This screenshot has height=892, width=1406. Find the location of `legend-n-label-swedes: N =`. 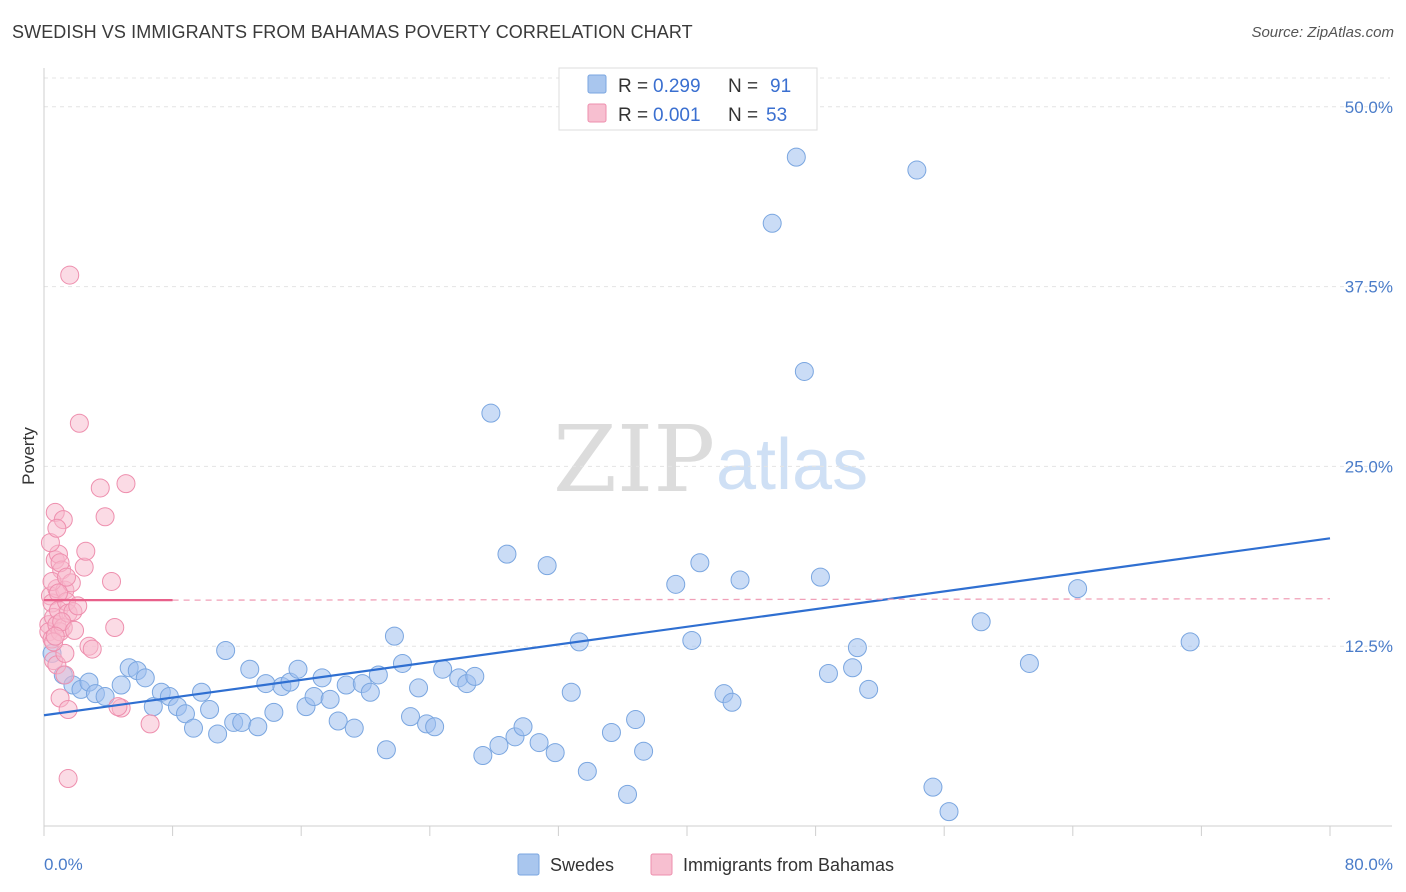

legend-n-label-swedes: N = is located at coordinates (743, 86).